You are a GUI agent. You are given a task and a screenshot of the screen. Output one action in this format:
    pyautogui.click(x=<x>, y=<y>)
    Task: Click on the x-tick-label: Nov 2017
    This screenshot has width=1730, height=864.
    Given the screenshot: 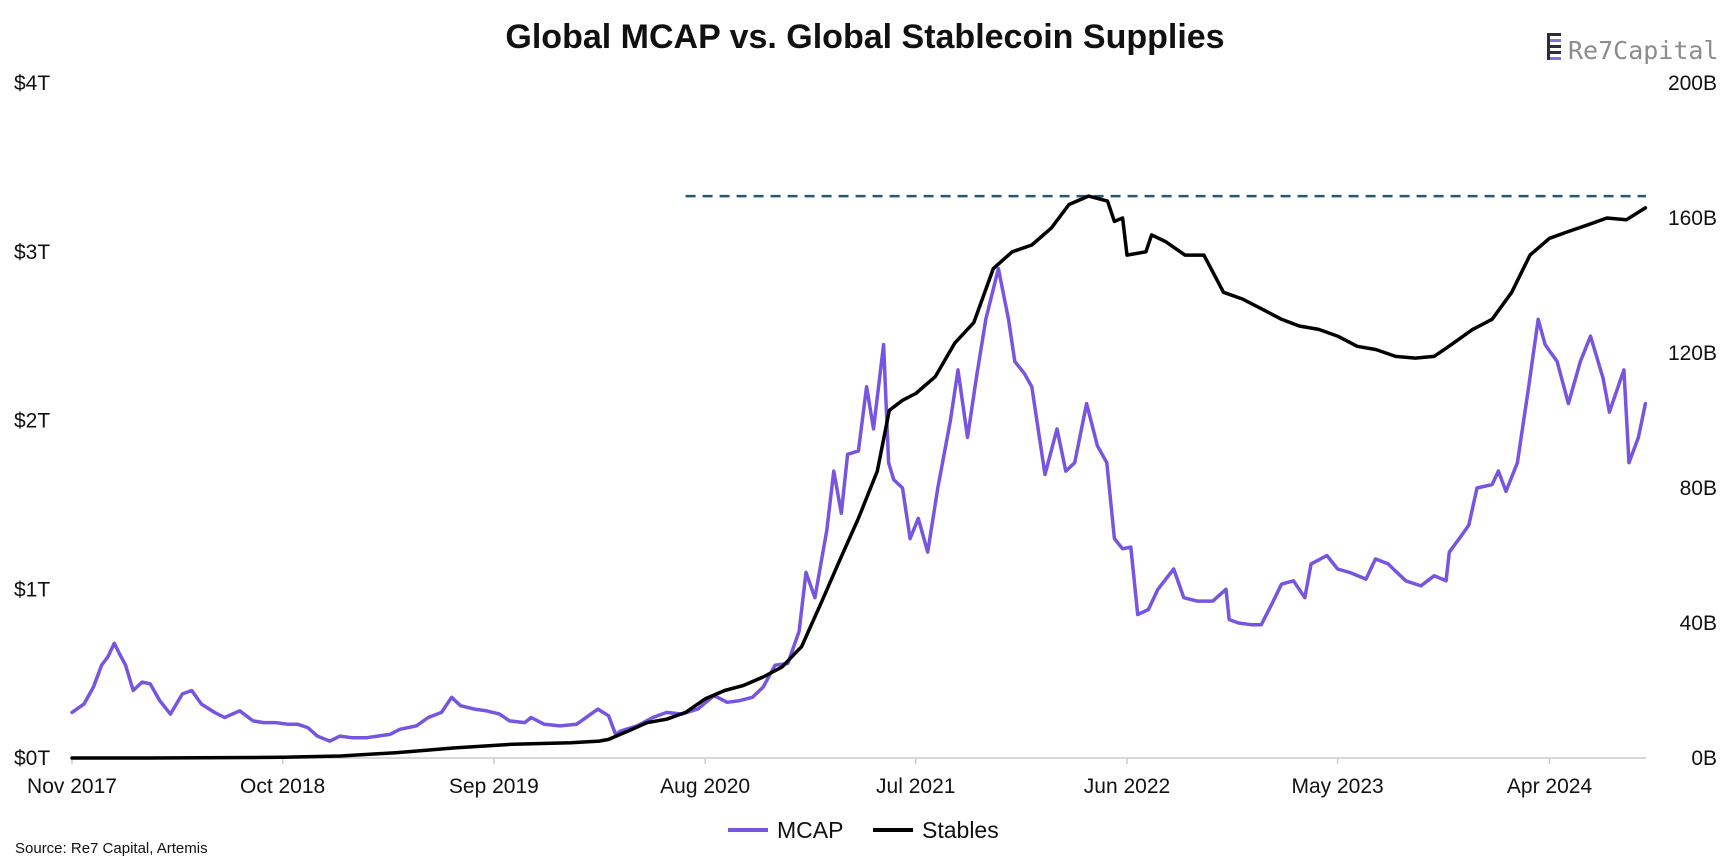 What is the action you would take?
    pyautogui.click(x=72, y=786)
    